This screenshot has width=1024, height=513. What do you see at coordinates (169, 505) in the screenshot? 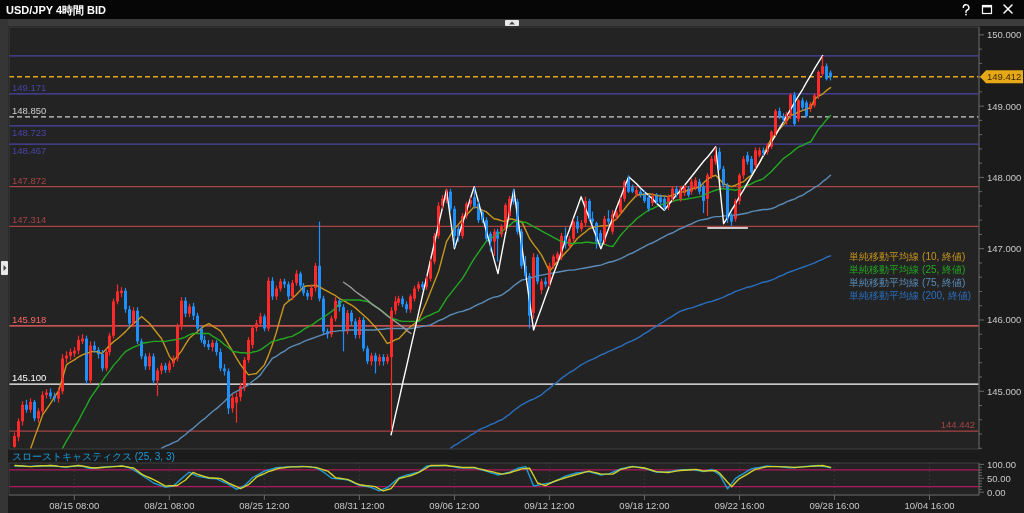
I see `x-tick-label: 08/21 08:00` at bounding box center [169, 505].